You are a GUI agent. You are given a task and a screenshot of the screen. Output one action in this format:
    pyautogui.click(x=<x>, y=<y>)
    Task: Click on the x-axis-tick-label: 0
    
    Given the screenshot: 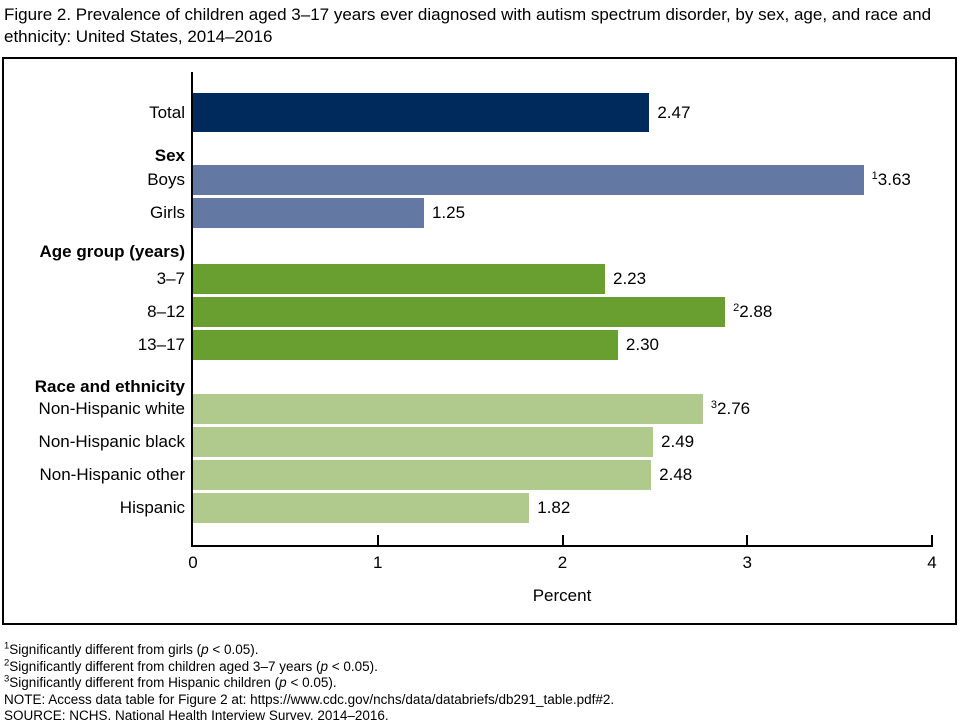 What is the action you would take?
    pyautogui.click(x=193, y=562)
    